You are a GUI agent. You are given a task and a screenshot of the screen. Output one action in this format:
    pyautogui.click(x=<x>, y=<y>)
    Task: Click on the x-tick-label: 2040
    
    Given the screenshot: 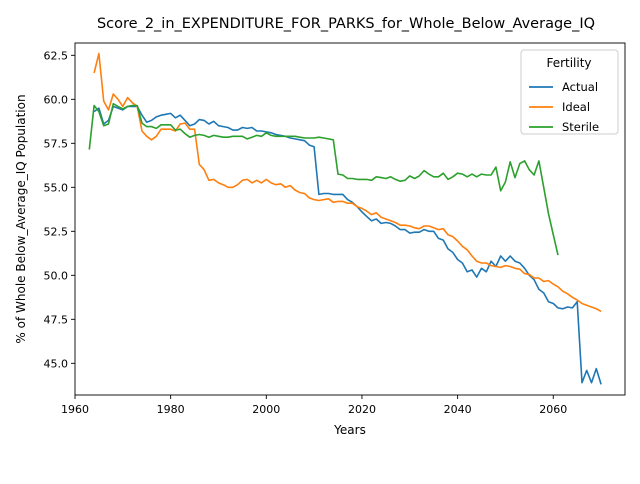 What is the action you would take?
    pyautogui.click(x=458, y=409)
    